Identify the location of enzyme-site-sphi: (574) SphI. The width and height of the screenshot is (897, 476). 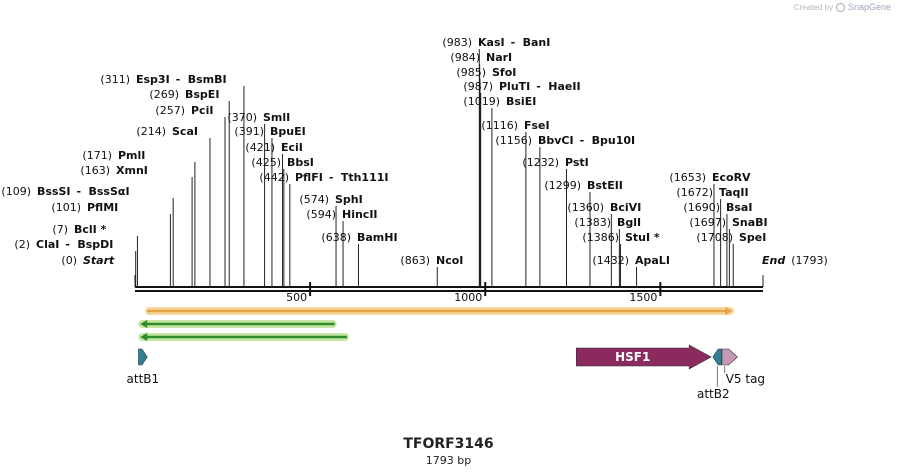
(330, 199).